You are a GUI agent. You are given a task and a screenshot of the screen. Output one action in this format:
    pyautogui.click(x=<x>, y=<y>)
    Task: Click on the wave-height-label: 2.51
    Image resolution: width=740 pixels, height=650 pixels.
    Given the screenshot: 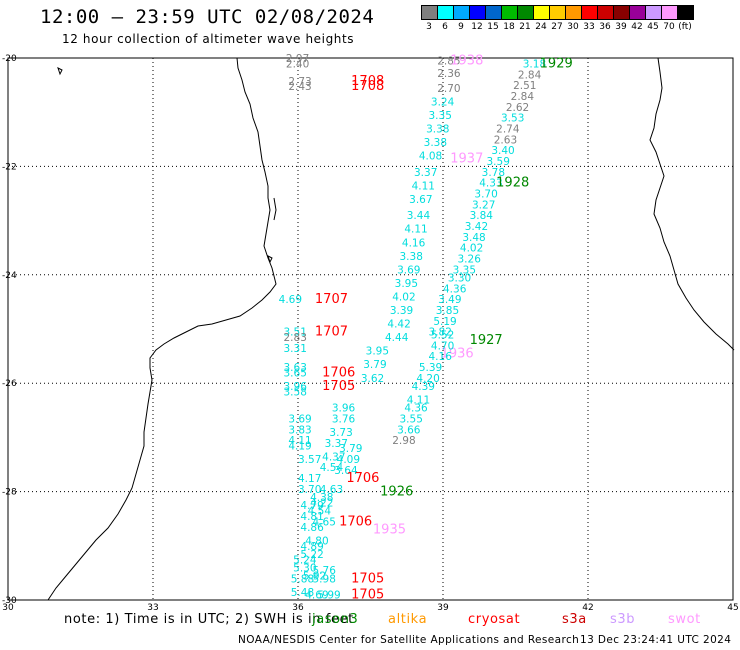 What is the action you would take?
    pyautogui.click(x=524, y=86)
    